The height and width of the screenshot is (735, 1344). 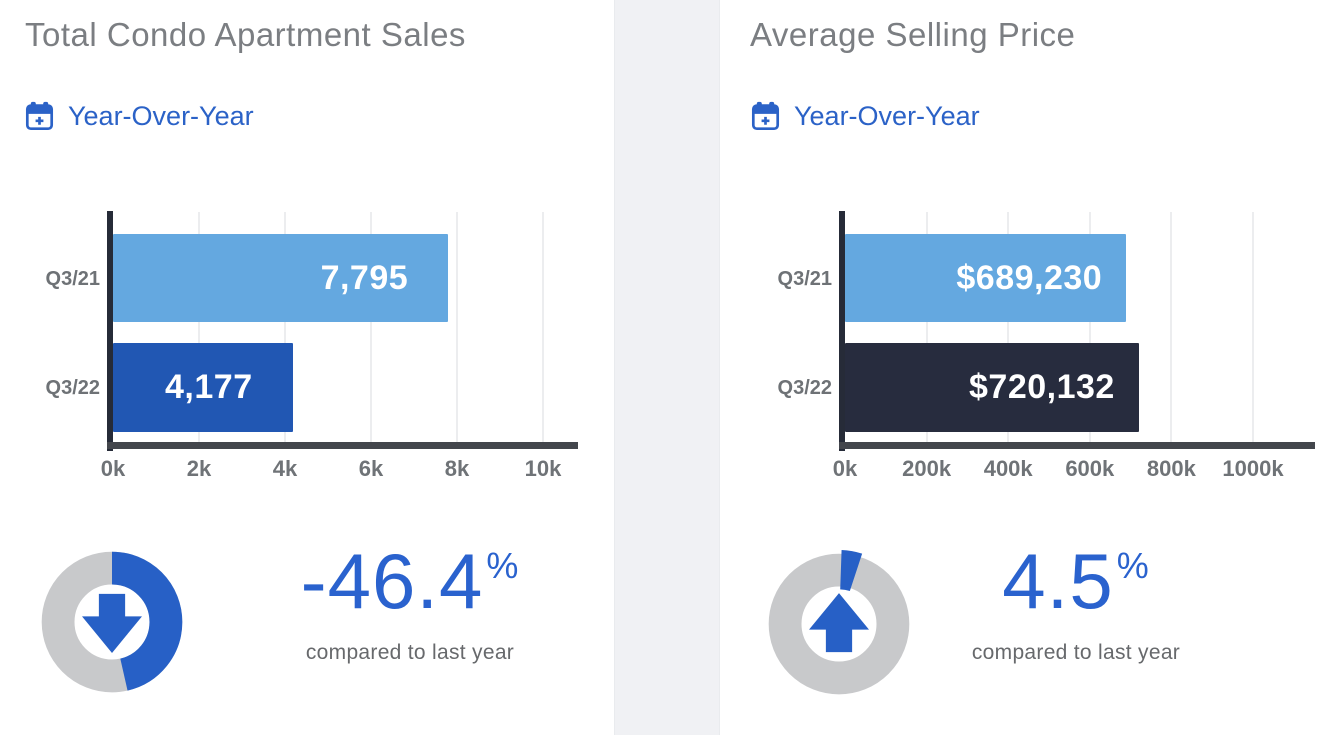 I want to click on trend-up-arrow-icon, so click(x=839, y=623).